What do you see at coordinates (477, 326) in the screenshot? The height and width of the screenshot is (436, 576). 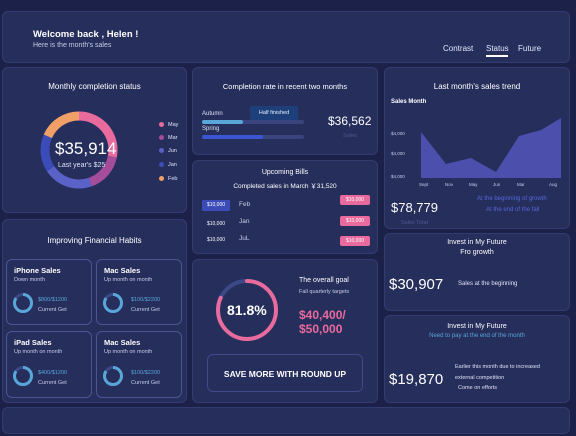 I see `invest2-title: Invest in My Future` at bounding box center [477, 326].